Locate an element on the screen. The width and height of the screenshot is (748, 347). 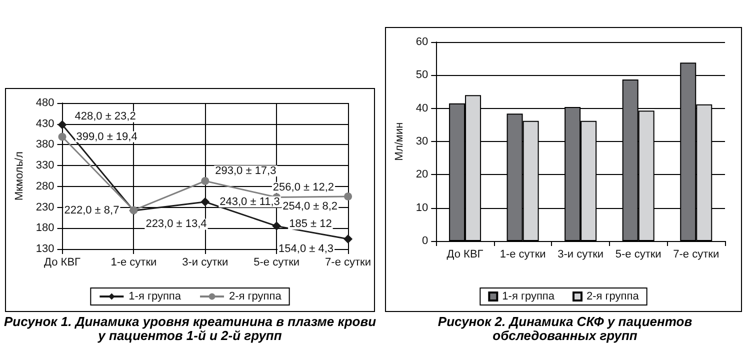
y-tick-label: 280 is located at coordinates (45, 186).